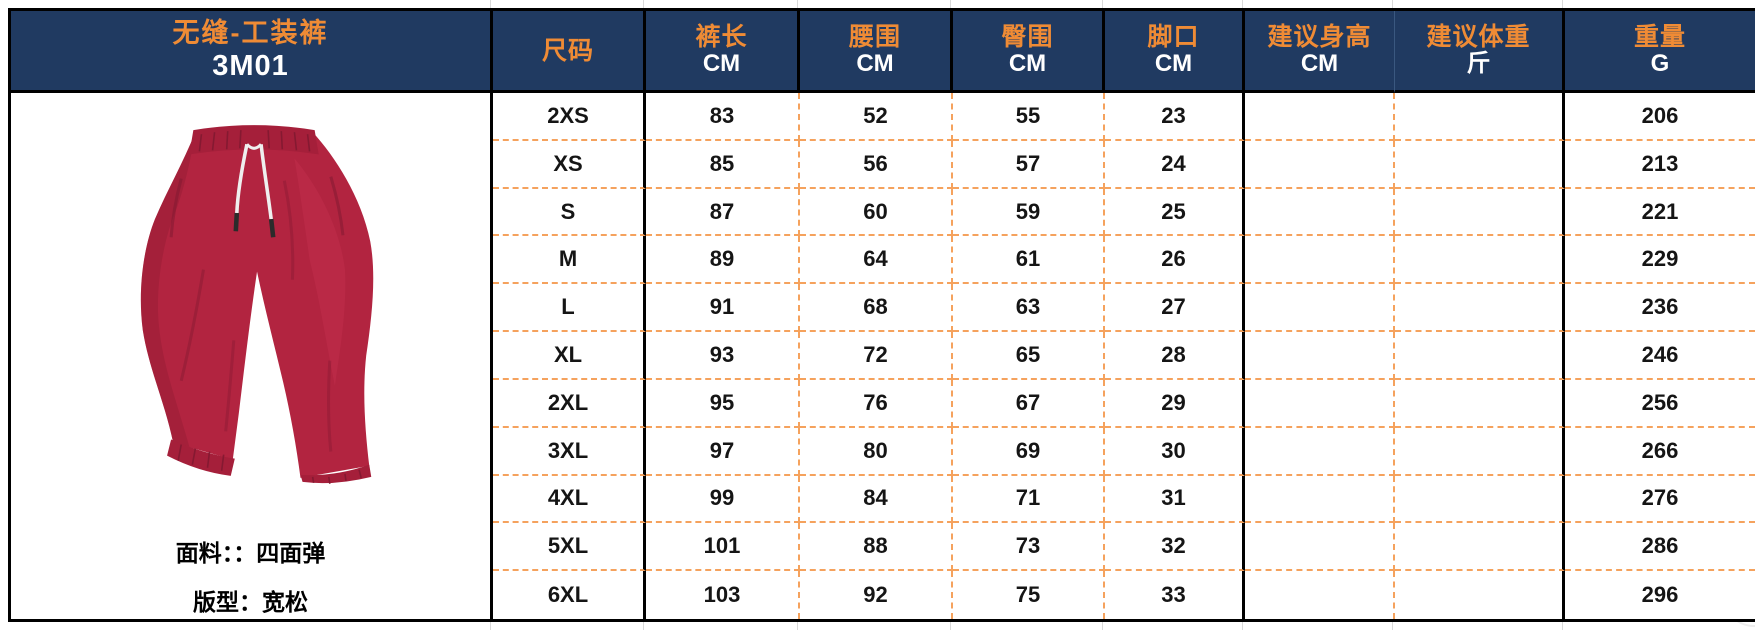  Describe the element at coordinates (1175, 451) in the screenshot. I see `cell-cuff: 30` at that location.